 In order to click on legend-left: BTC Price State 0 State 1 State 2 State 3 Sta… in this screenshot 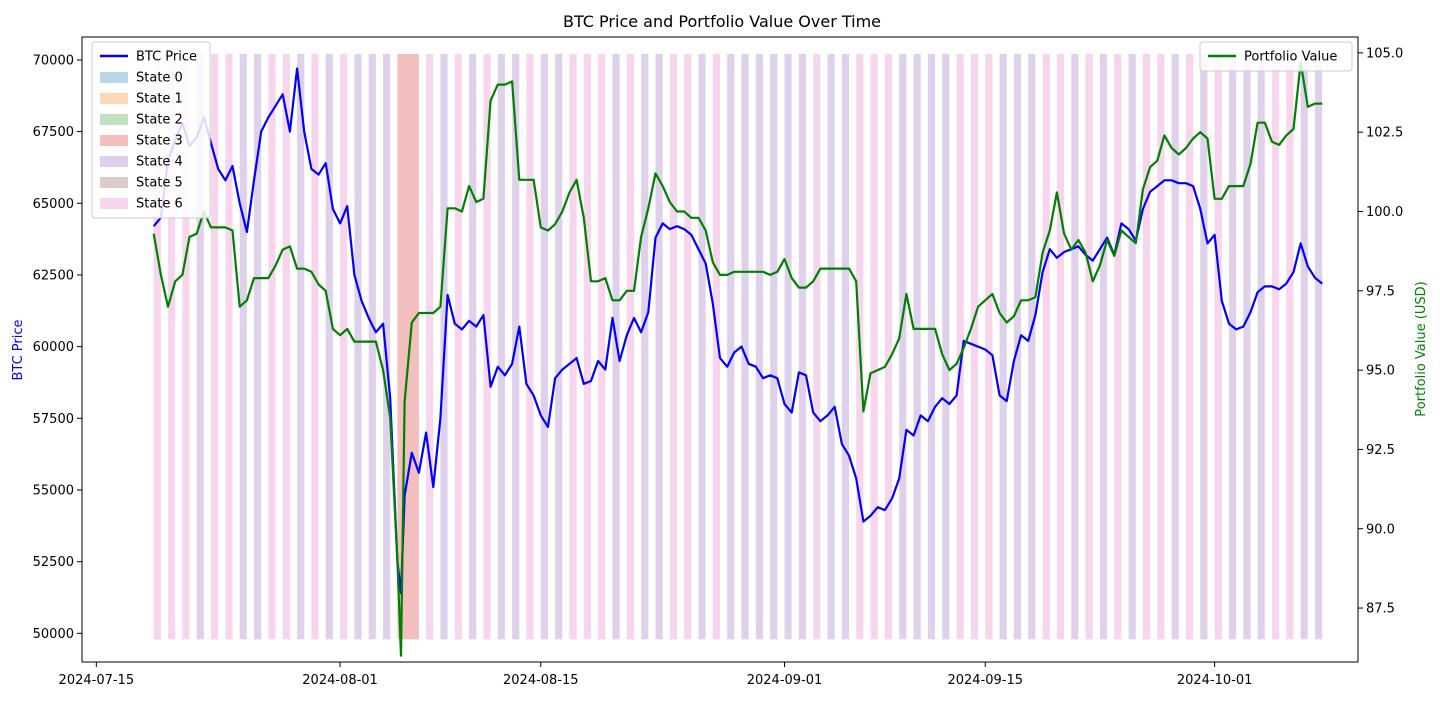, I will do `click(151, 130)`.